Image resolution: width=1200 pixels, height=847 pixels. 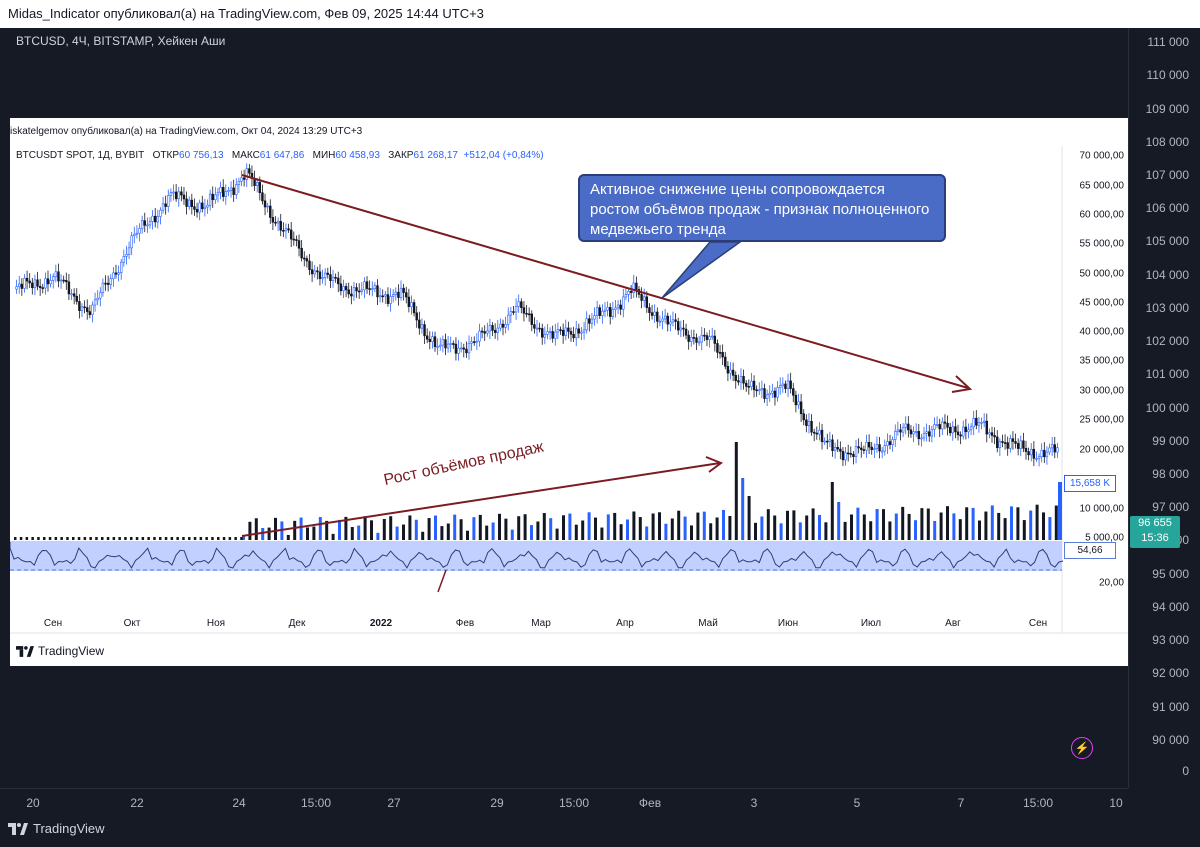 I want to click on volume-trend-line, so click(x=481, y=499).